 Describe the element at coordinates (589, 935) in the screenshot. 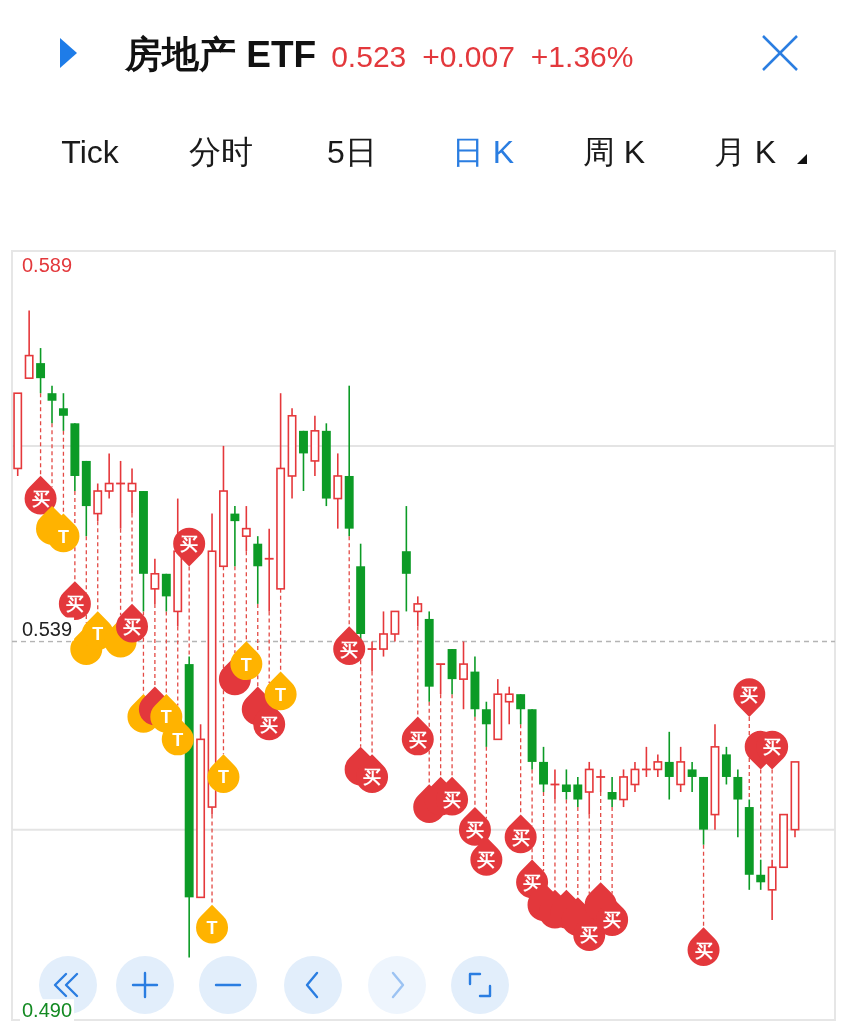

I see `series-label: 买` at that location.